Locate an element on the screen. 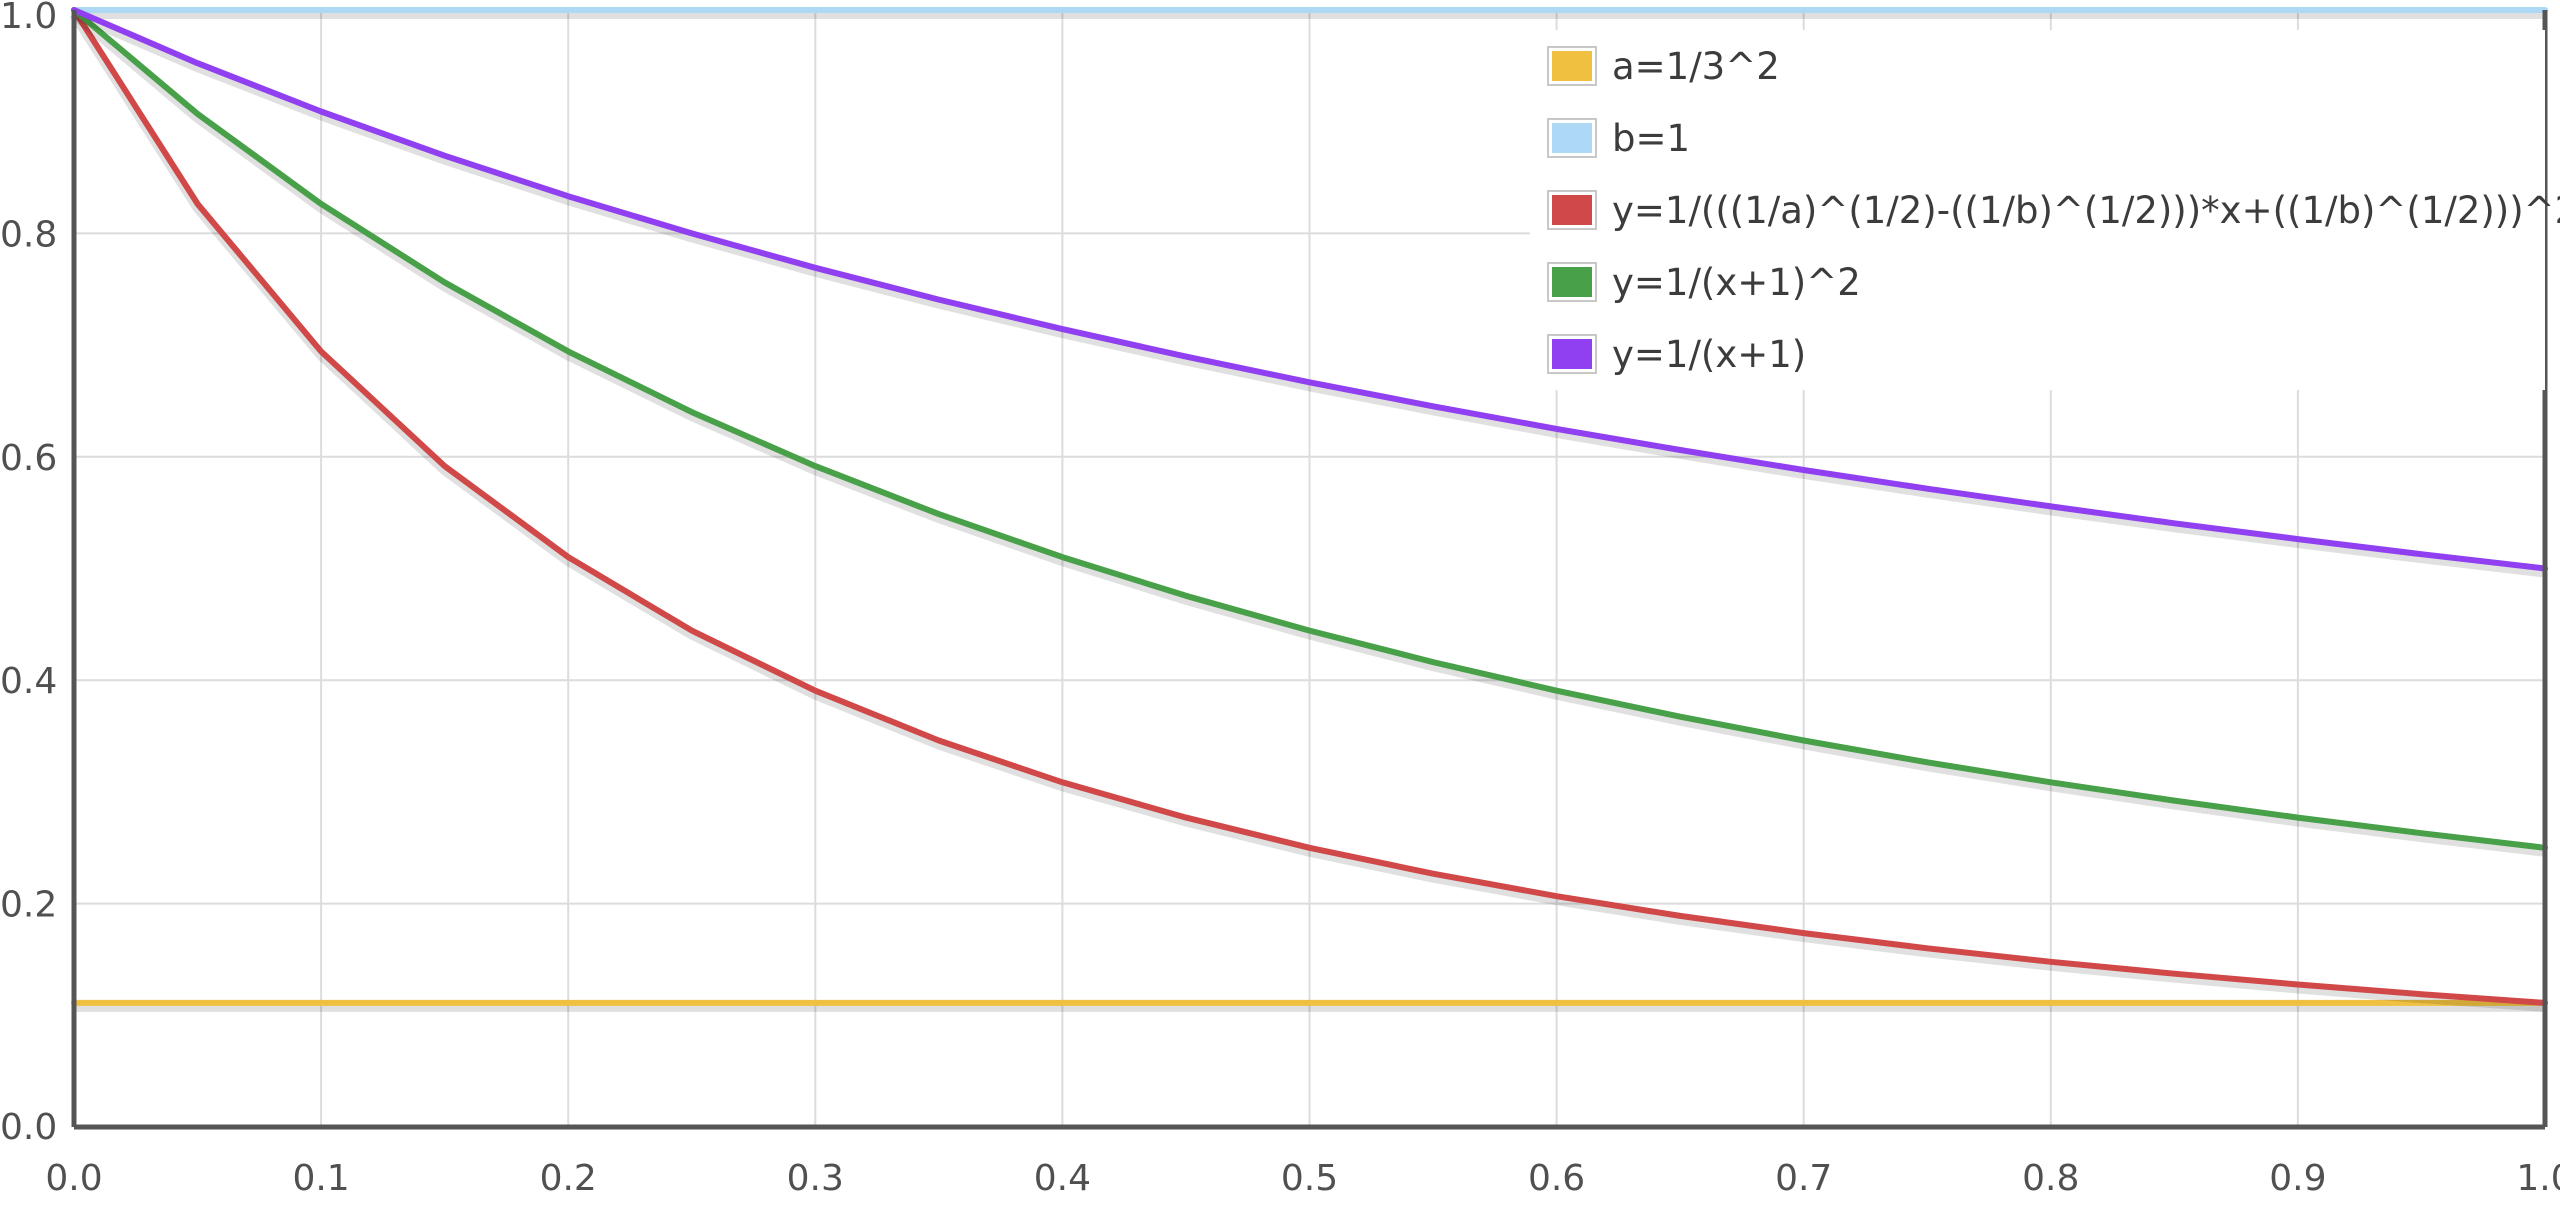  y-tick-label: 0.2 is located at coordinates (28, 905).